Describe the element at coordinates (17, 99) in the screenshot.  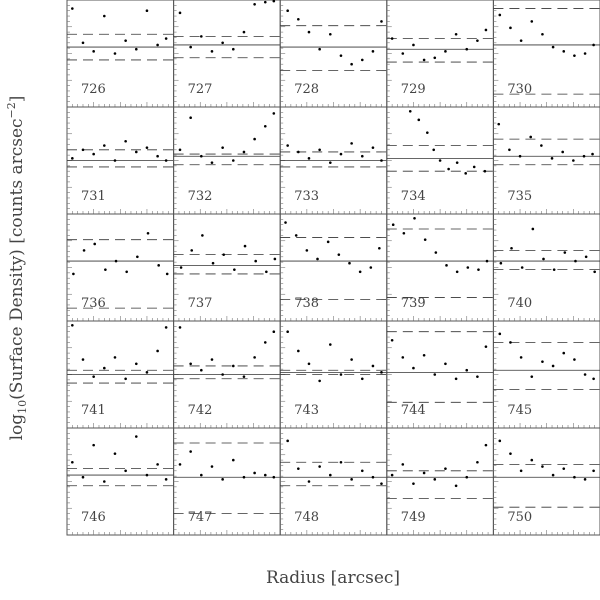
I see `y-label-end: ]` at that location.